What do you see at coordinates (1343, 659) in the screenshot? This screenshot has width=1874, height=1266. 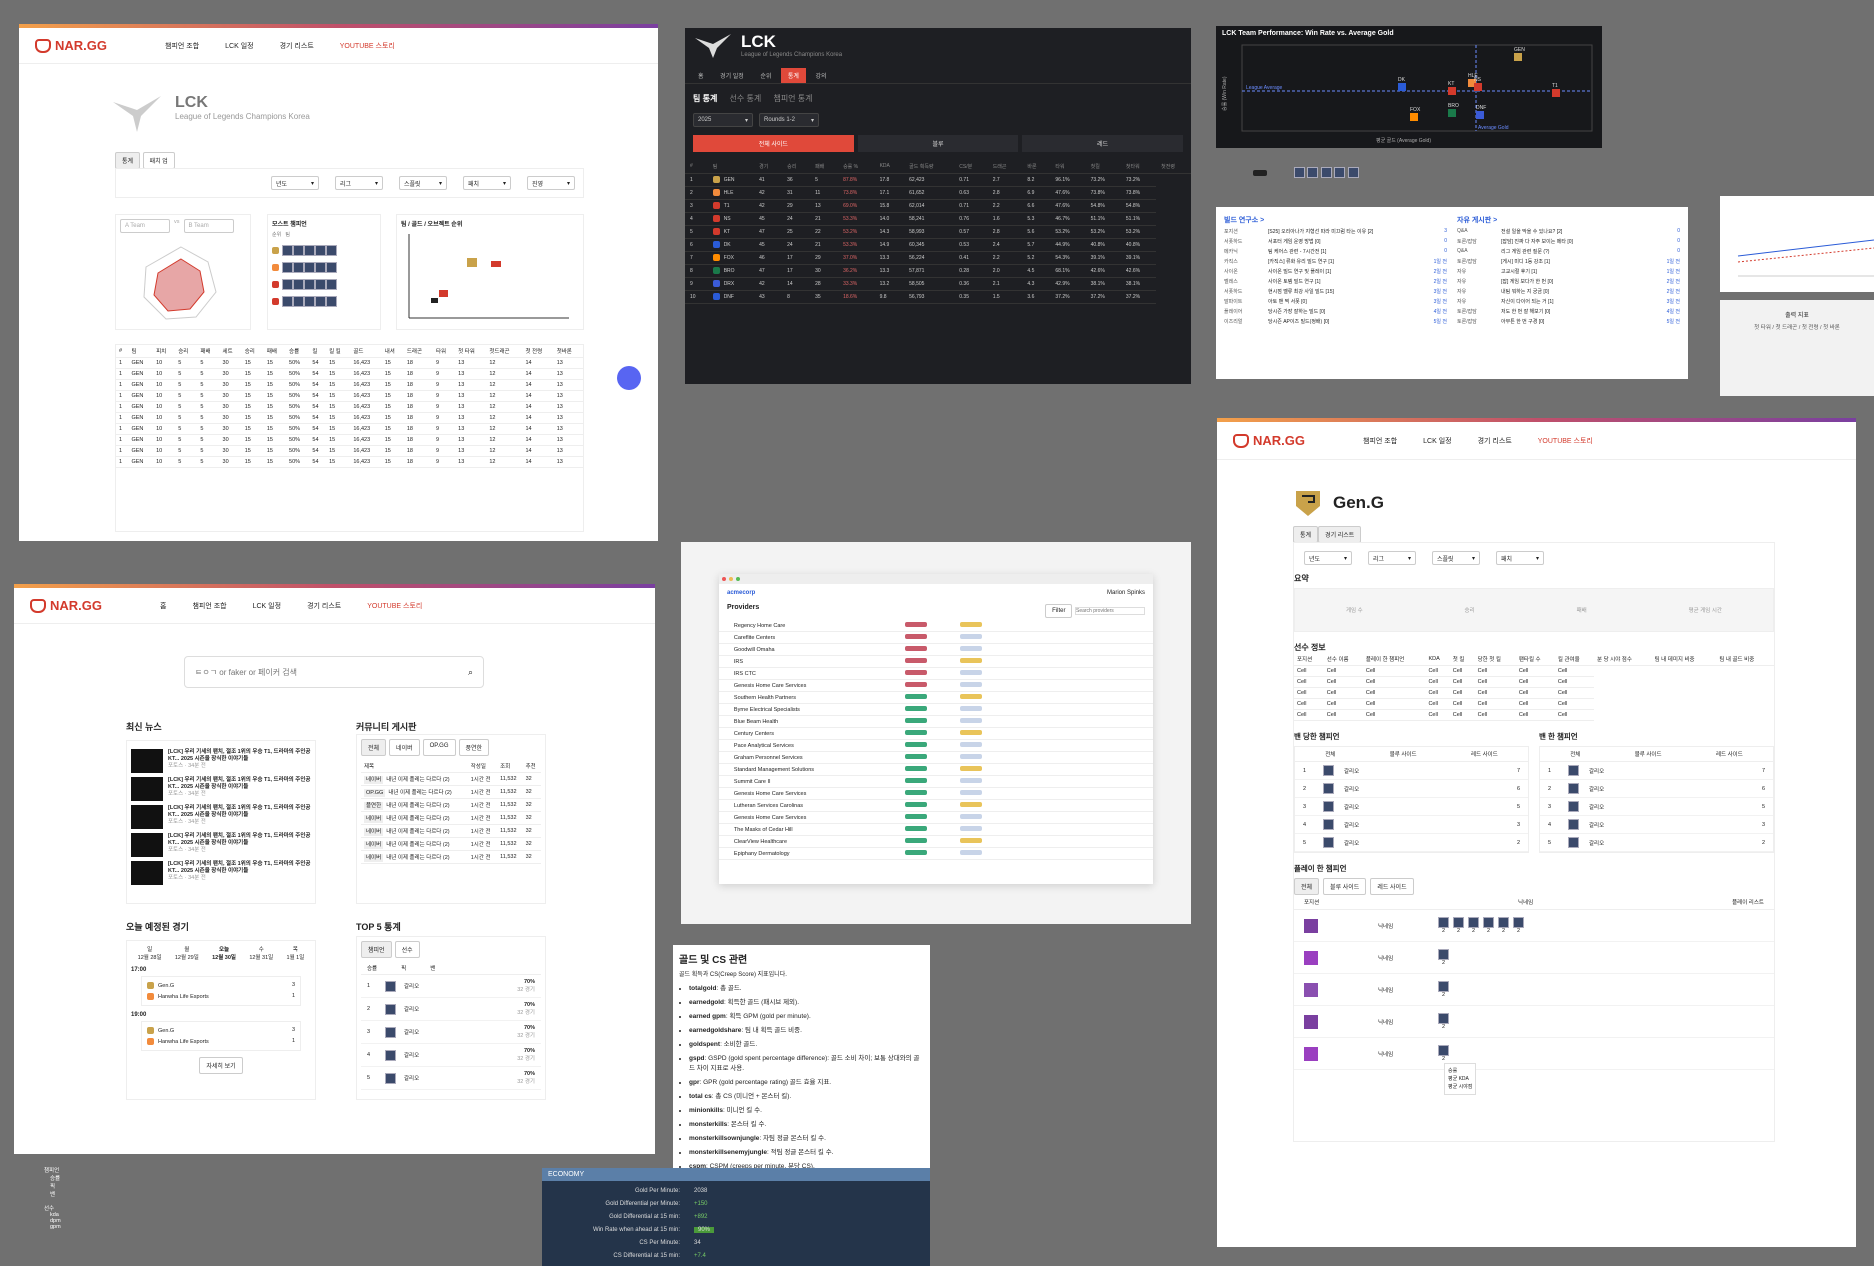 I see `player-header: 선수 이름` at bounding box center [1343, 659].